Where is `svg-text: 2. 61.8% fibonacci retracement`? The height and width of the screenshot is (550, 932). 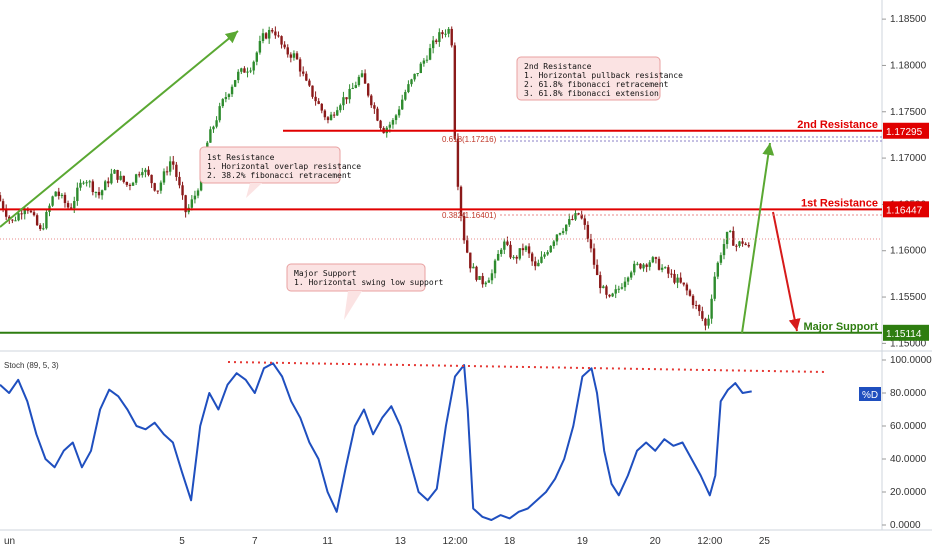
svg-text: 2. 61.8% fibonacci retracement is located at coordinates (596, 84).